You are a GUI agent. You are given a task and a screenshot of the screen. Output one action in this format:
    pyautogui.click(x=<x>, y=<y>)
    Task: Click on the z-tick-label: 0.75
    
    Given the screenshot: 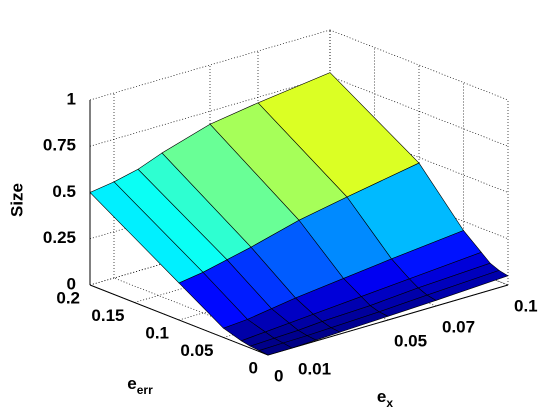 What is the action you would take?
    pyautogui.click(x=59, y=145)
    